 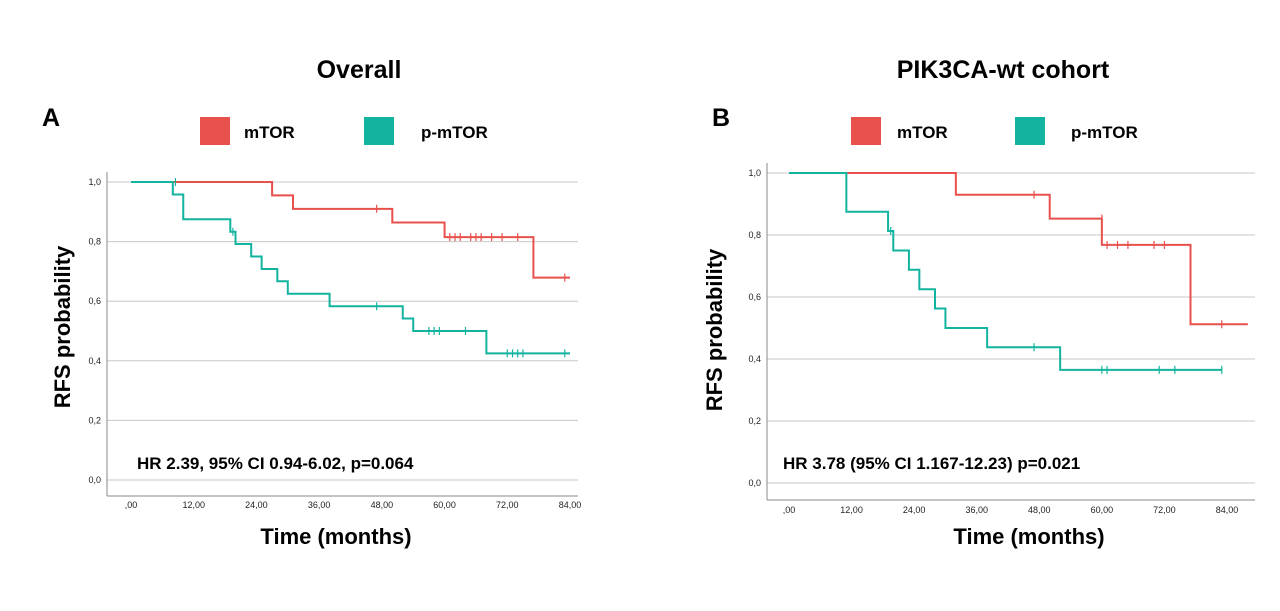 What do you see at coordinates (994, 131) in the screenshot?
I see `panel-b-legend: mTOR p-mTOR` at bounding box center [994, 131].